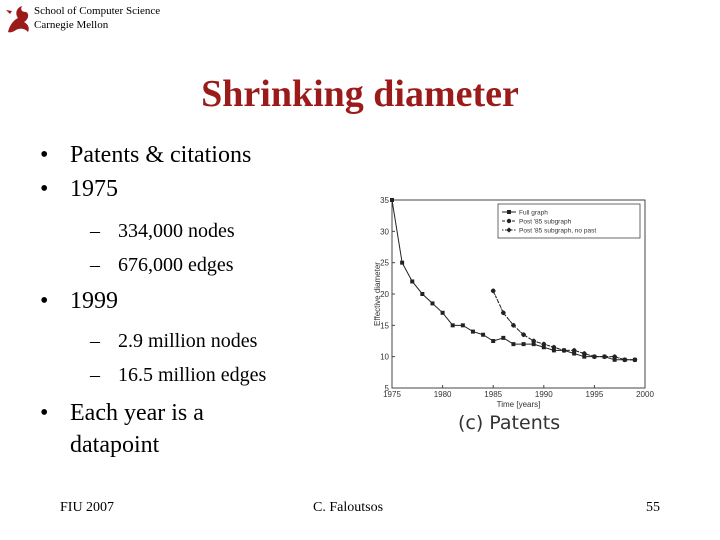 The image size is (720, 540). What do you see at coordinates (377, 294) in the screenshot?
I see `y-axis-label: Effective diameter` at bounding box center [377, 294].